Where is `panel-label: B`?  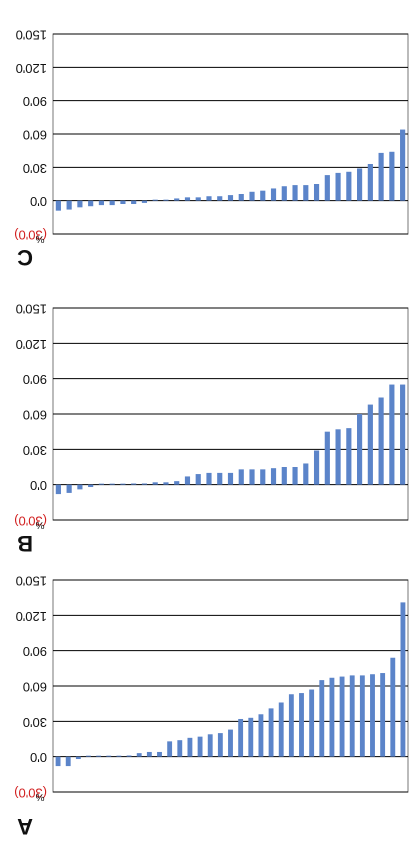 panel-label: B is located at coordinates (25, 543).